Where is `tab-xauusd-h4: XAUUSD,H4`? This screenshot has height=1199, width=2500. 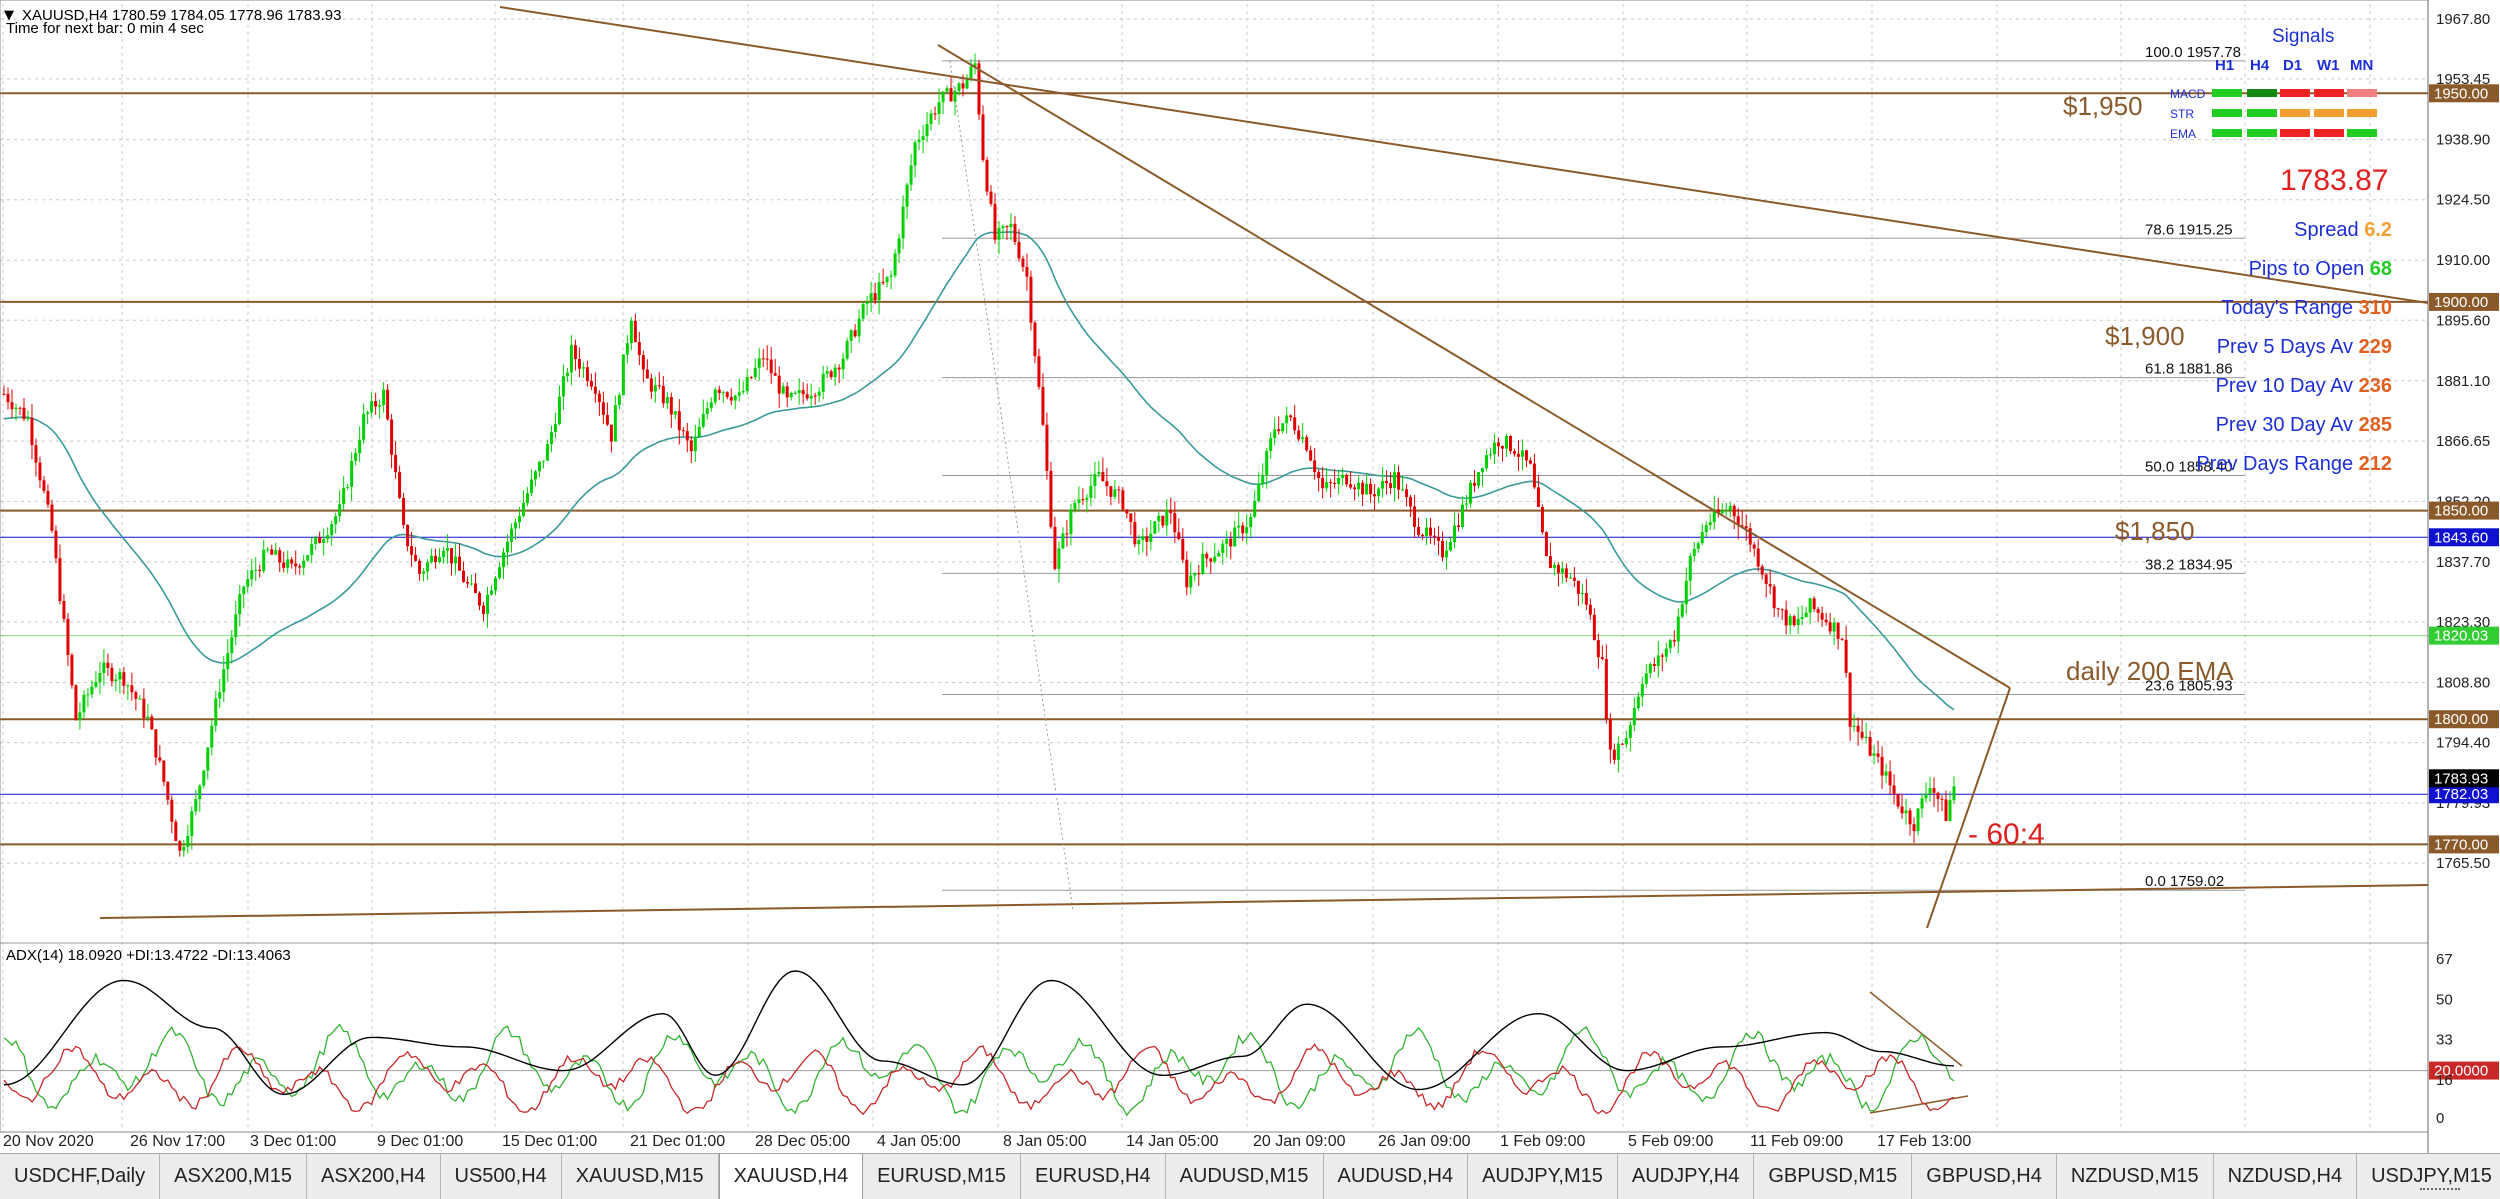 tab-xauusd-h4: XAUUSD,H4 is located at coordinates (791, 1176).